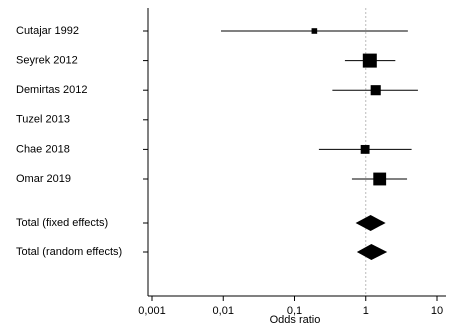 This screenshot has width=455, height=327. Describe the element at coordinates (47, 61) in the screenshot. I see `row-label: Seyrek 2012` at that location.